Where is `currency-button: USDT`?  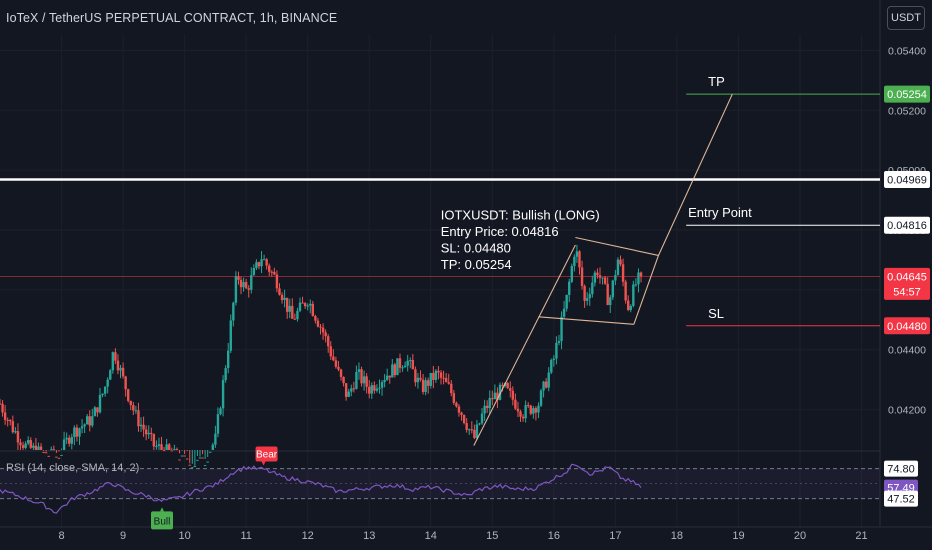 currency-button: USDT is located at coordinates (906, 18).